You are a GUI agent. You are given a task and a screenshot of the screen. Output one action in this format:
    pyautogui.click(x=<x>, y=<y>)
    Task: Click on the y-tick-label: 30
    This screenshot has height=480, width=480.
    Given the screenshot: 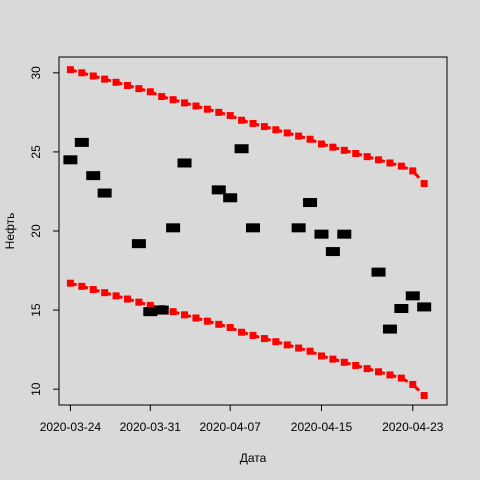 What is the action you would take?
    pyautogui.click(x=36, y=73)
    